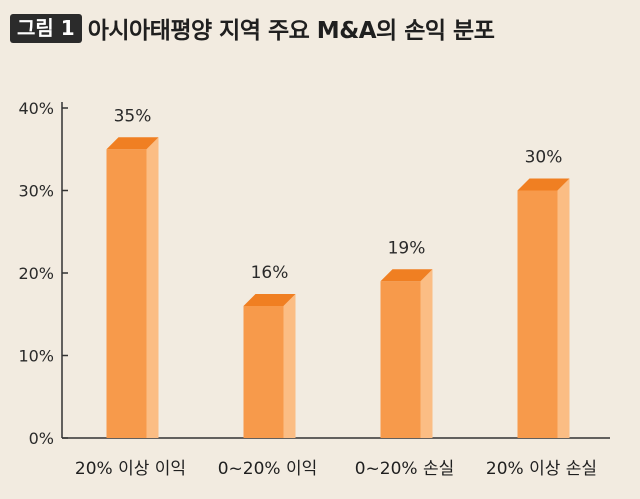 This screenshot has height=499, width=640. I want to click on y-tick-label: 10%, so click(36, 356).